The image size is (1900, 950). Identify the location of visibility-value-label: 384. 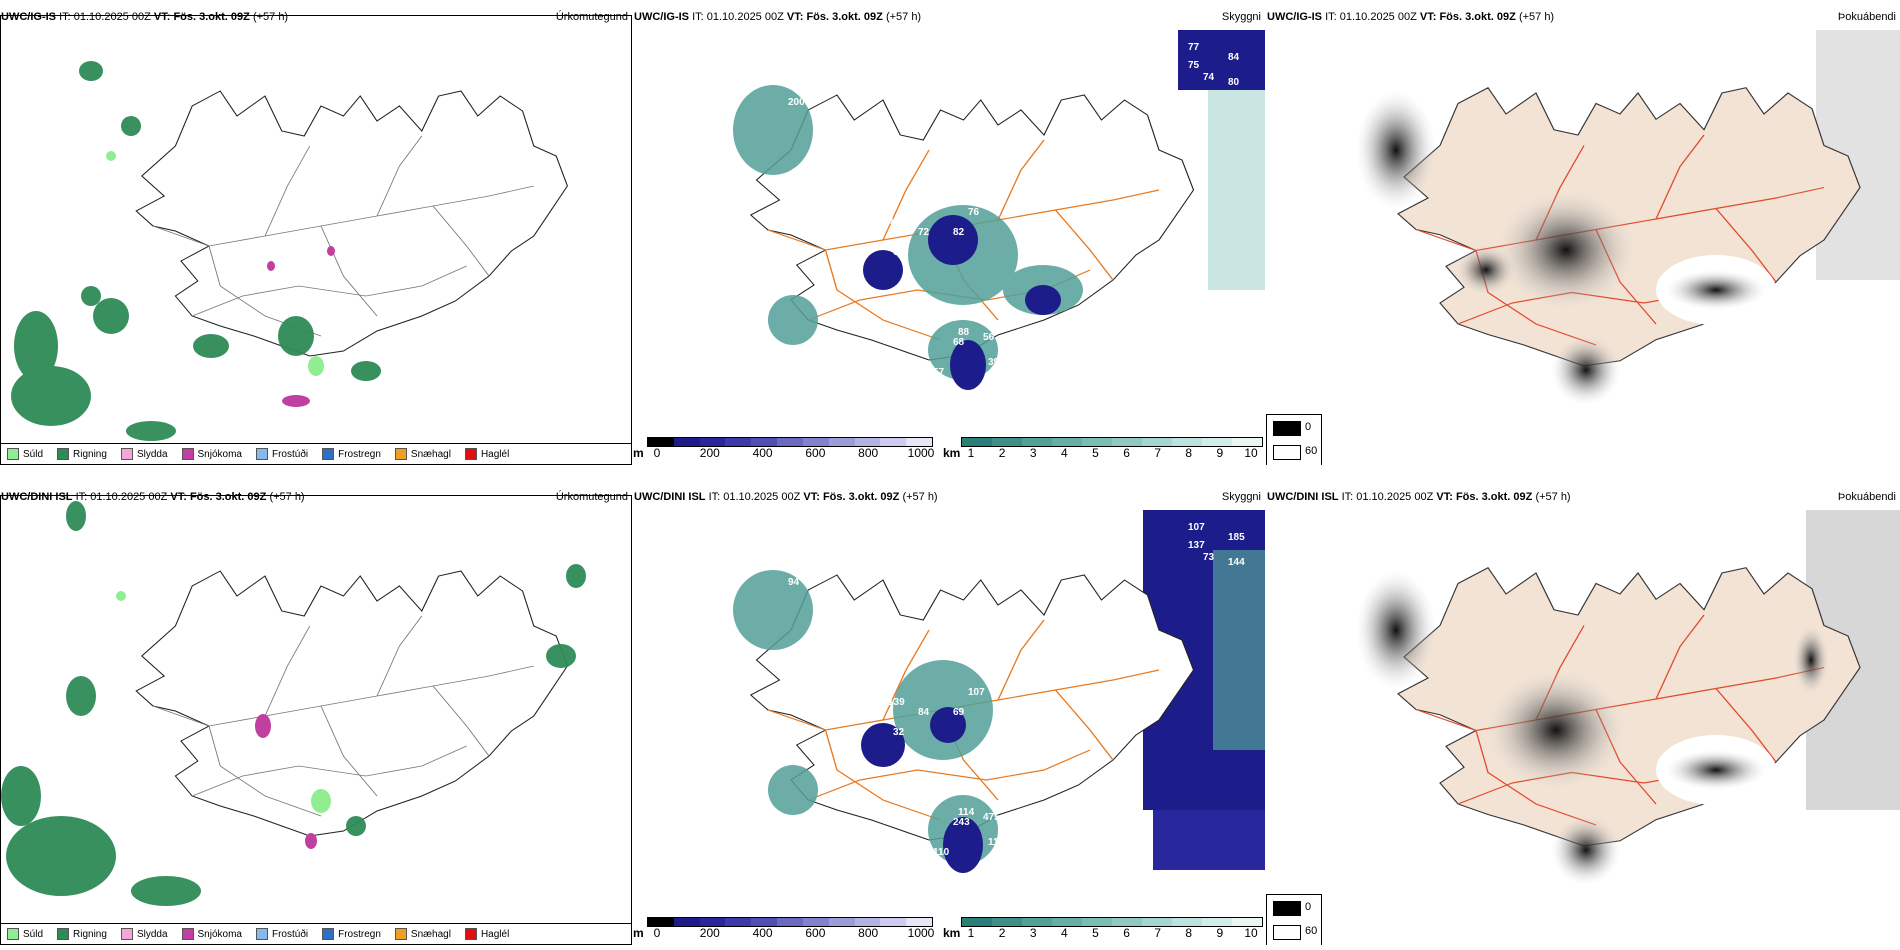
(1036, 182).